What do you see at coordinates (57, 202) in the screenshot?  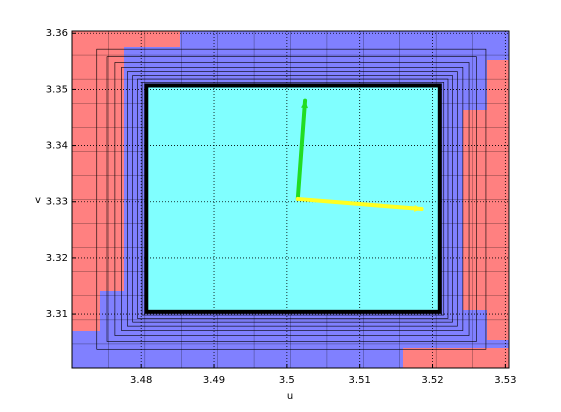 I see `y-tick-label: 3.33` at bounding box center [57, 202].